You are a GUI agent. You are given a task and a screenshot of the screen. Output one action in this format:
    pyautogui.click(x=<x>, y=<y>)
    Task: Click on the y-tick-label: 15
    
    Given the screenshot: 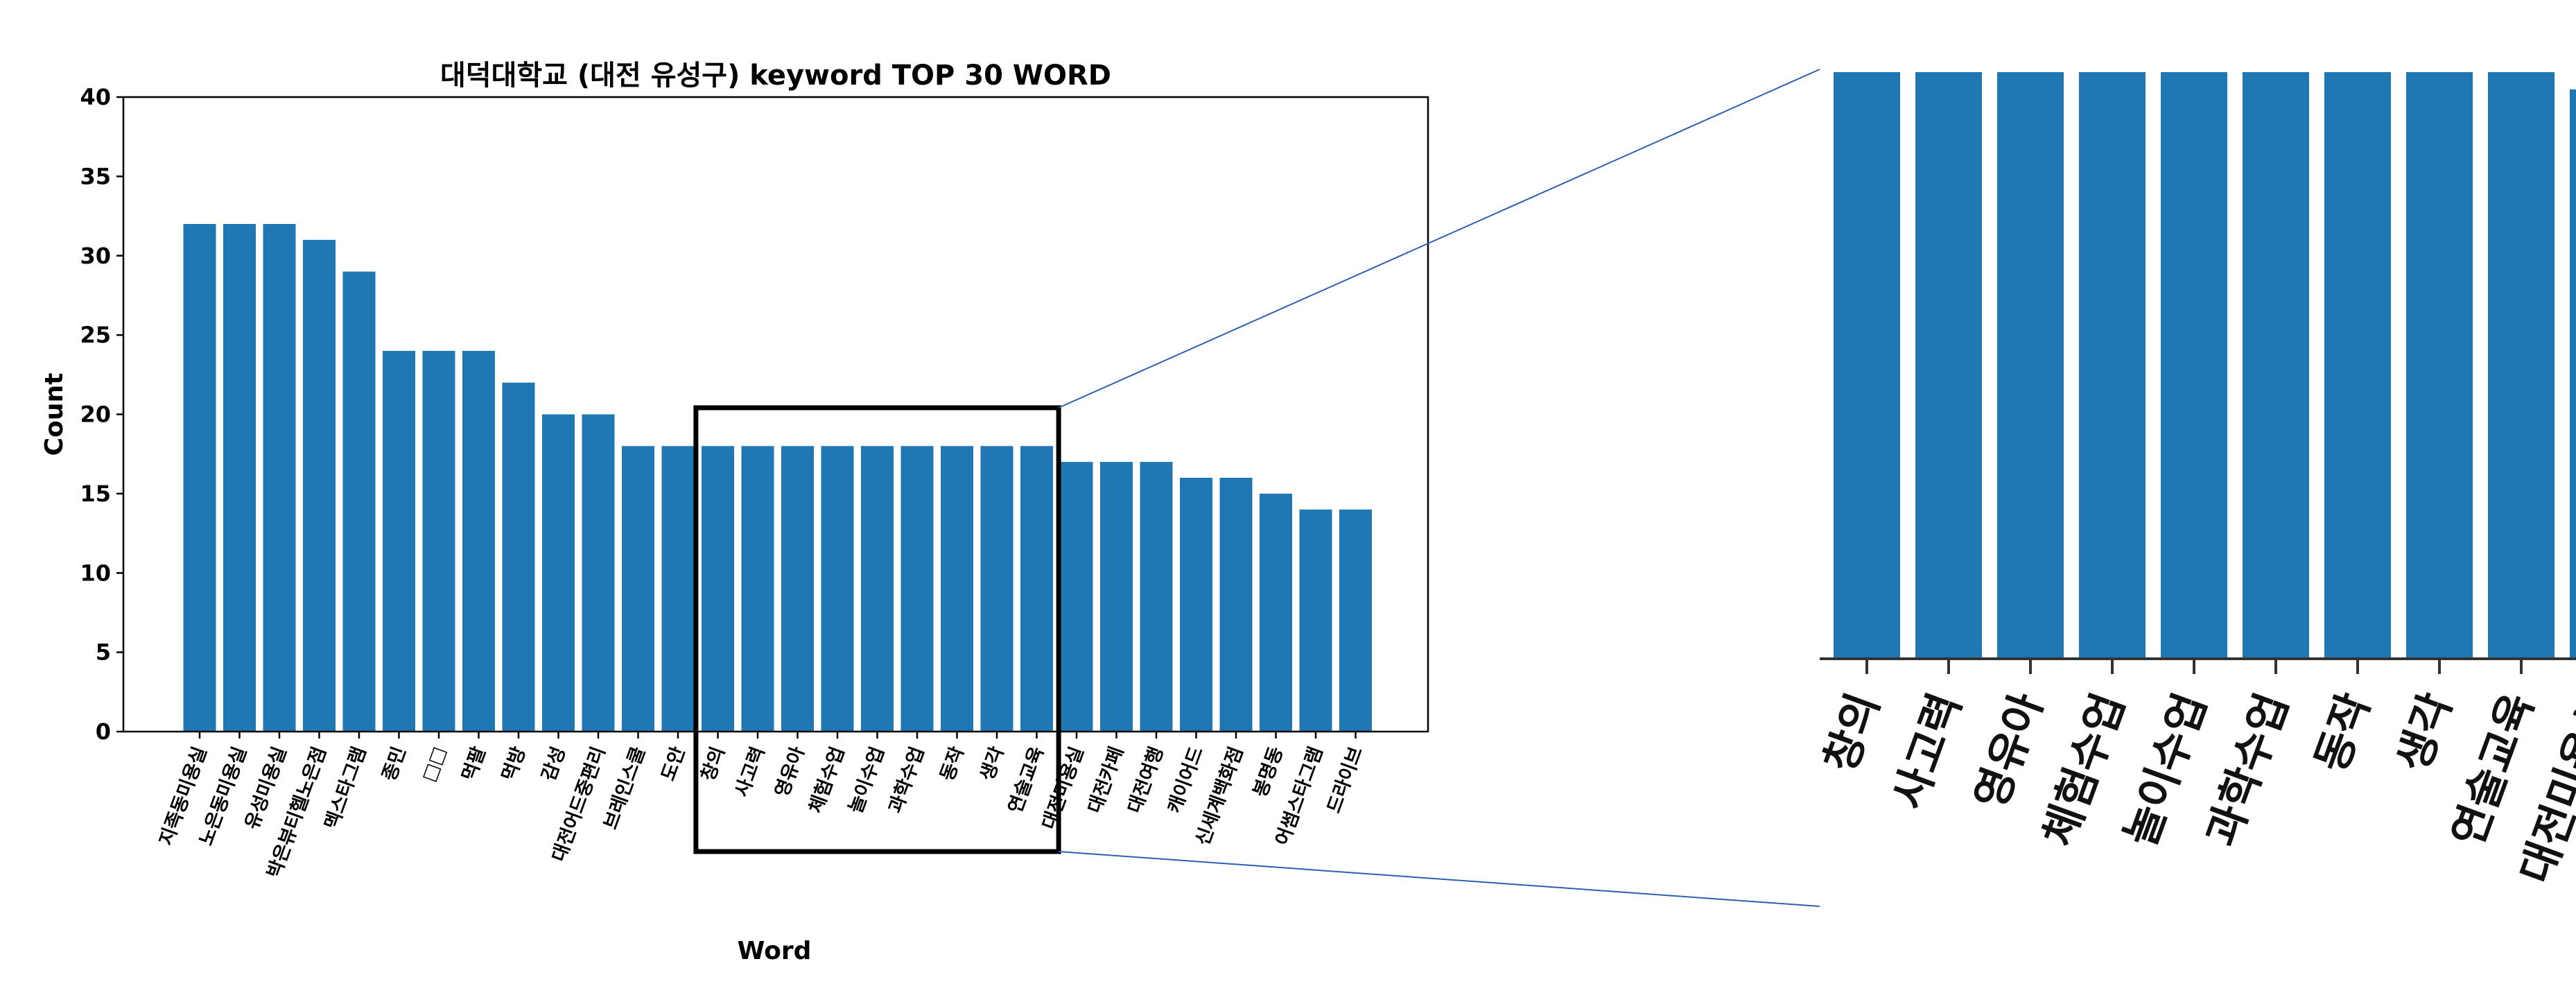 What is the action you would take?
    pyautogui.click(x=95, y=494)
    